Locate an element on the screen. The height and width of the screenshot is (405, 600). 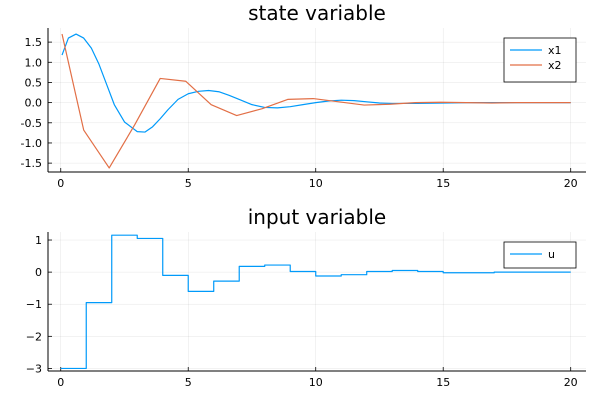
y-tick-label: -1.5 is located at coordinates (31, 163).